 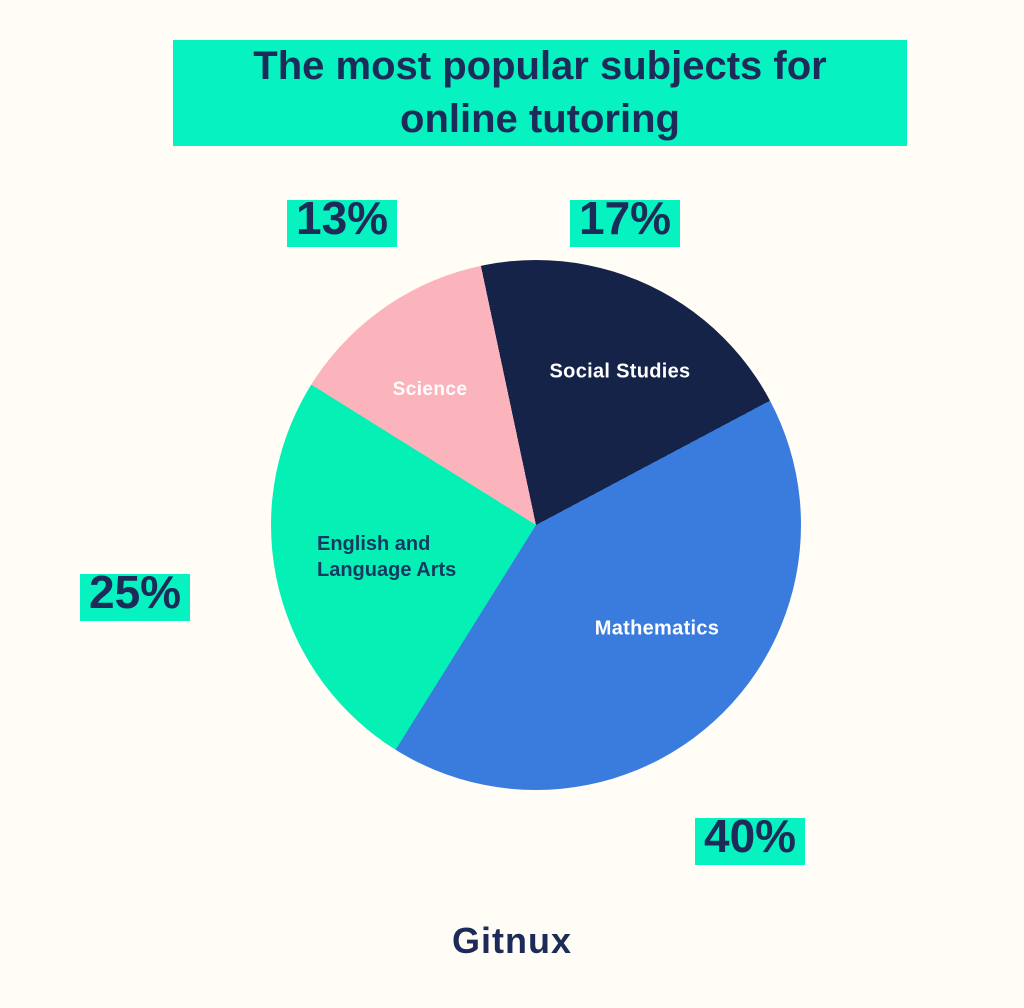 I want to click on slice-label-social-studies: Social Studies, so click(x=620, y=371).